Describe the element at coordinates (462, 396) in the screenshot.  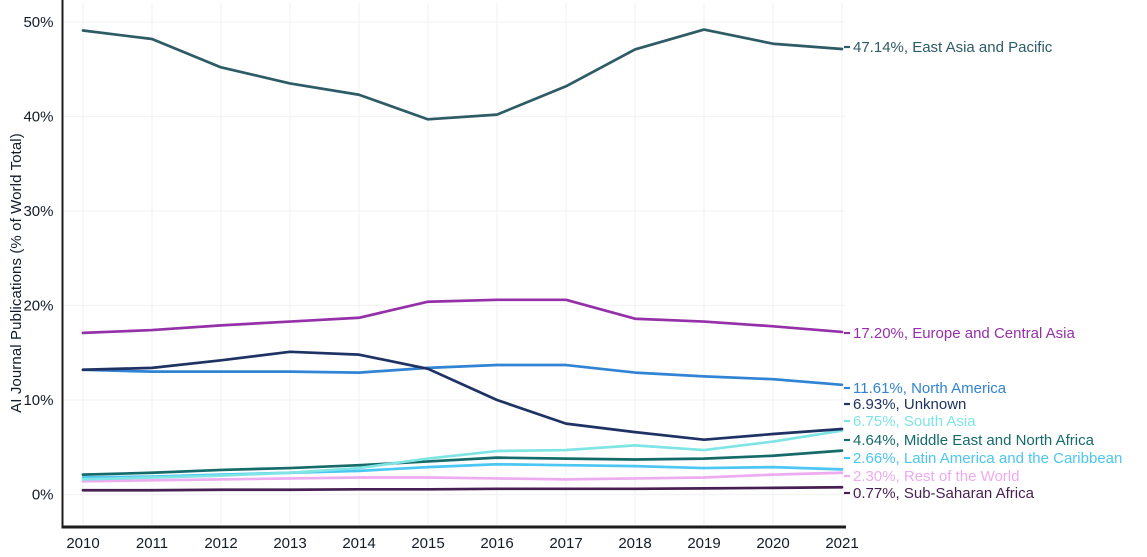
I see `series-line-unknown` at that location.